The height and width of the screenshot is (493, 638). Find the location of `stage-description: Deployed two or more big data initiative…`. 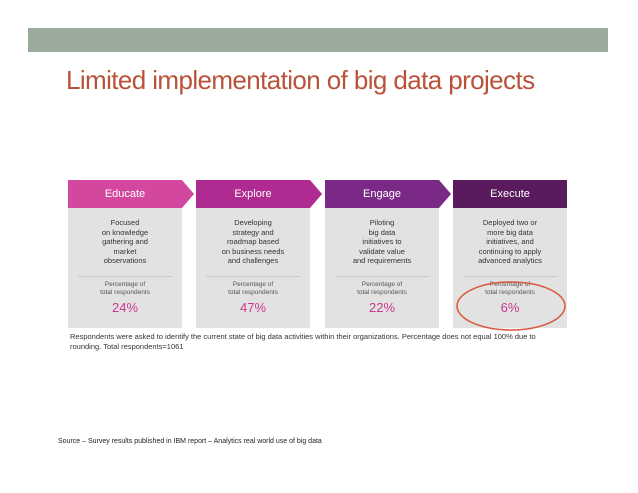

stage-description: Deployed two or more big data initiative… is located at coordinates (510, 241).